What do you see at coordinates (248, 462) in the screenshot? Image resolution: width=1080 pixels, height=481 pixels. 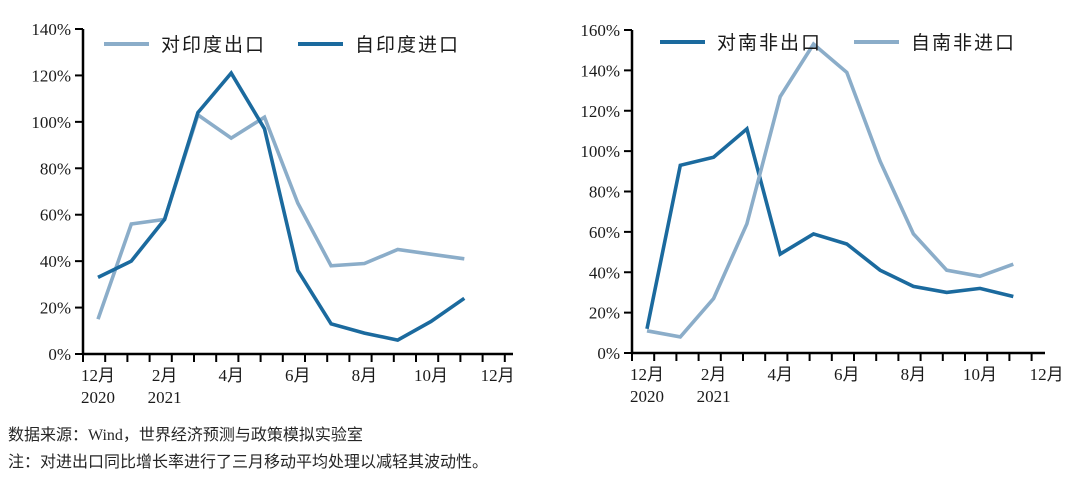 I see `caption-note-line: 注：对进出口同比增长率进行了三月移动平均处理以减轻其波动性。` at bounding box center [248, 462].